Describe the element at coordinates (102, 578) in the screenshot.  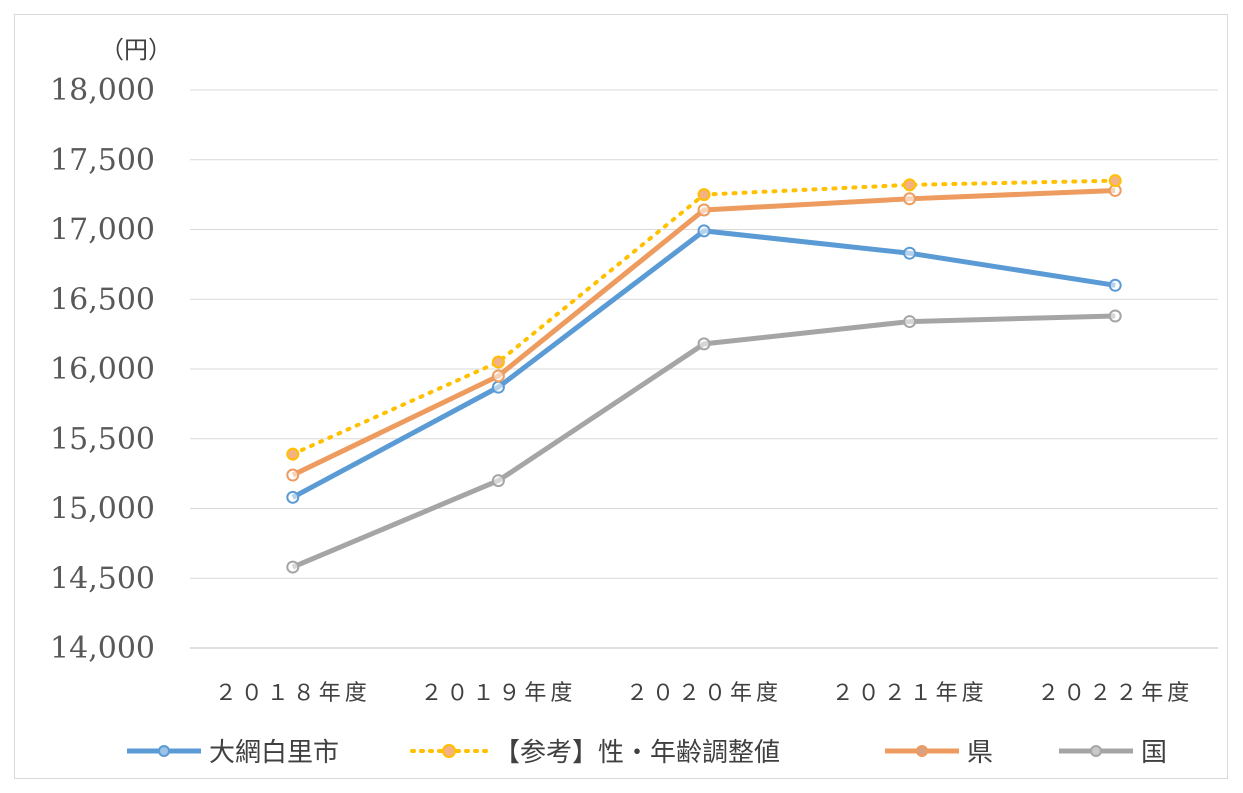
I see `y-tick-label: 14,500` at that location.